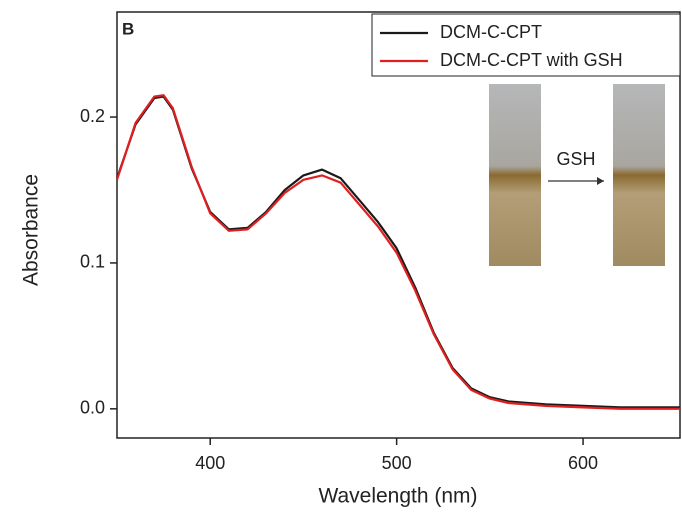 The width and height of the screenshot is (682, 515). I want to click on legend-box, so click(526, 45).